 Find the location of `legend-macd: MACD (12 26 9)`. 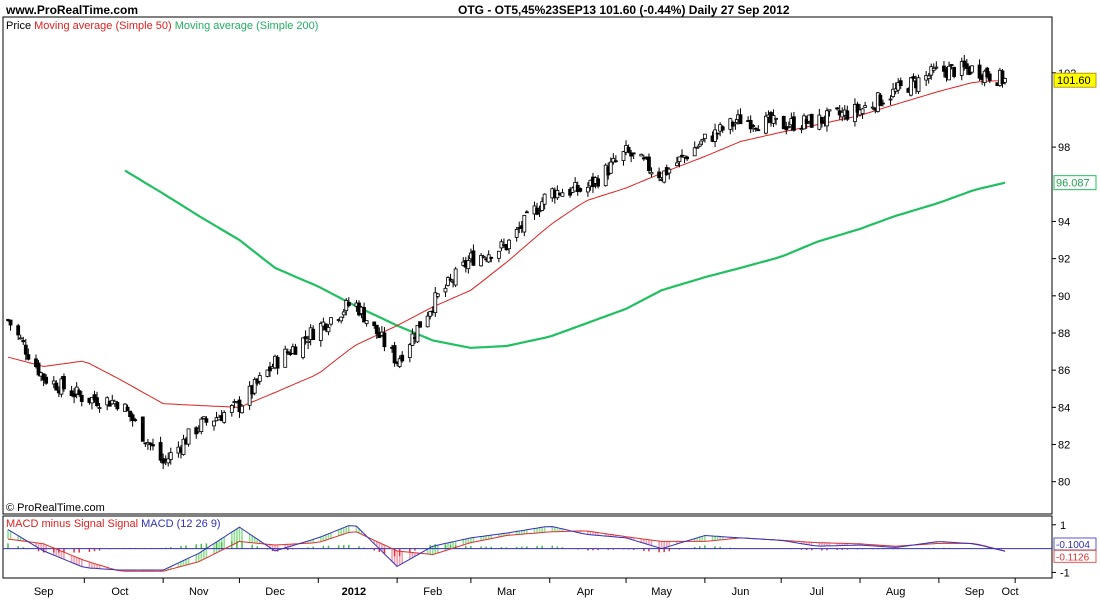

legend-macd: MACD (12 26 9) is located at coordinates (181, 524).